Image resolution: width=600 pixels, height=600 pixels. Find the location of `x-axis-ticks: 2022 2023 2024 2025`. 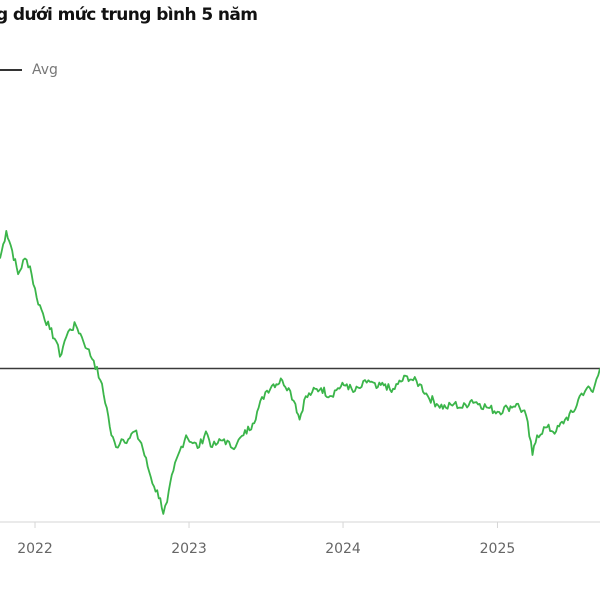

x-axis-ticks: 2022 2023 2024 2025 is located at coordinates (266, 539).